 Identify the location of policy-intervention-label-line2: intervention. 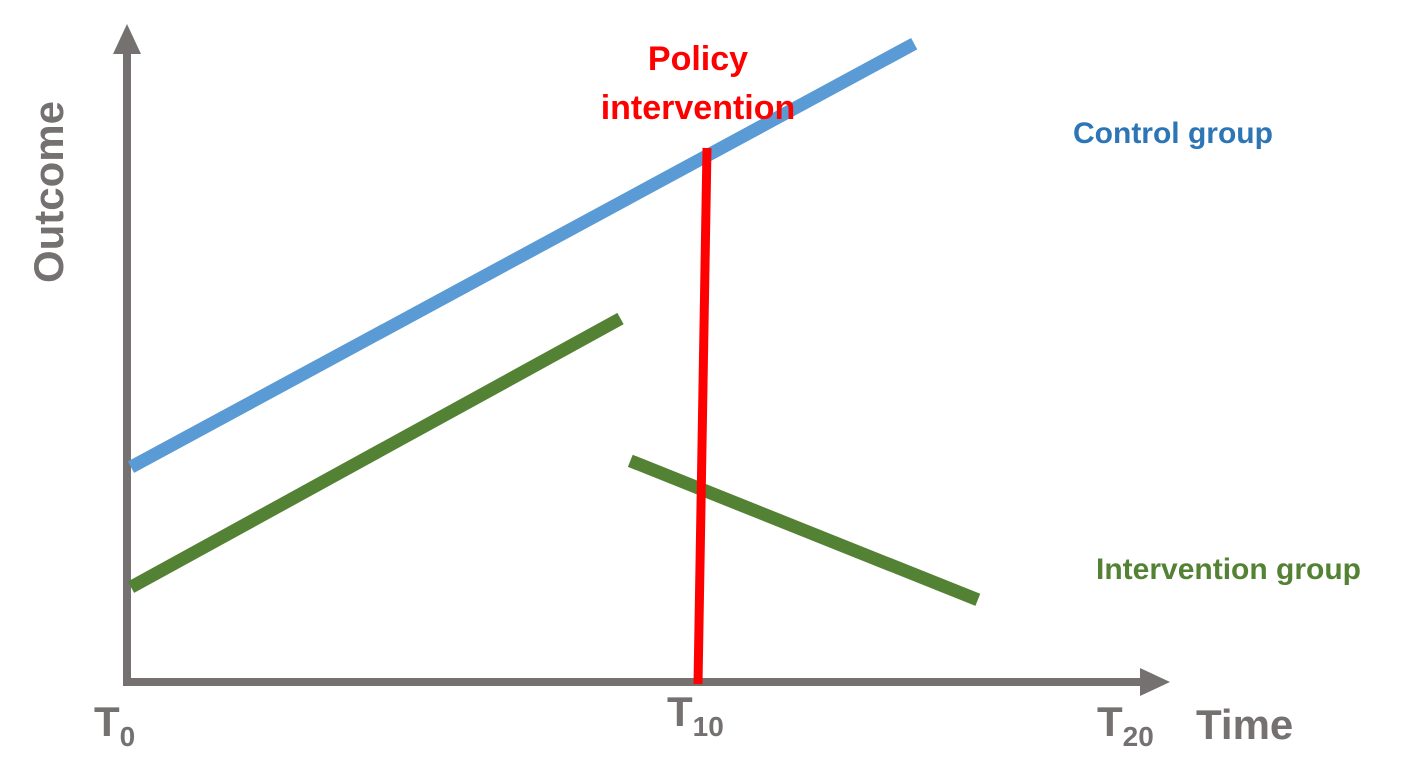
(698, 108).